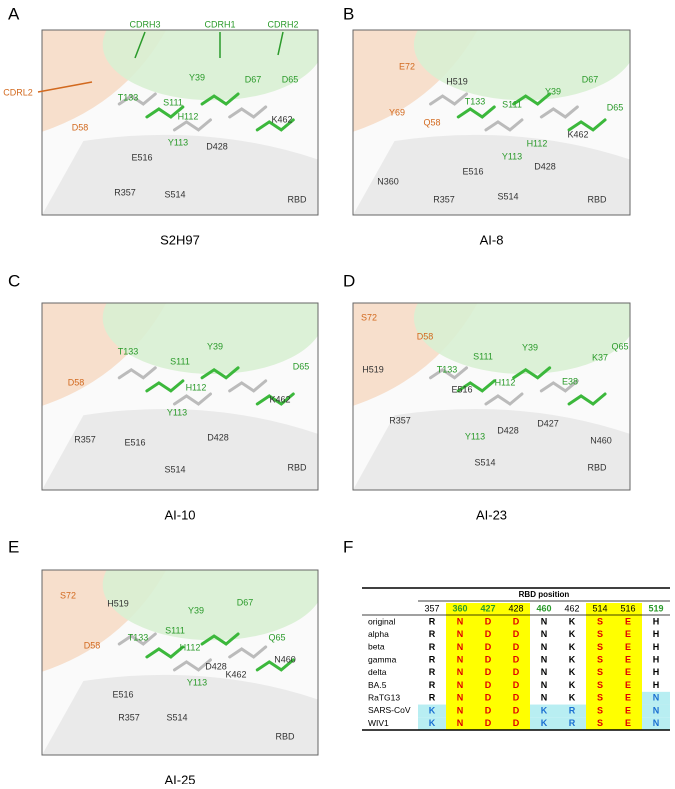  What do you see at coordinates (378, 723) in the screenshot?
I see `row-label: WIV1` at bounding box center [378, 723].